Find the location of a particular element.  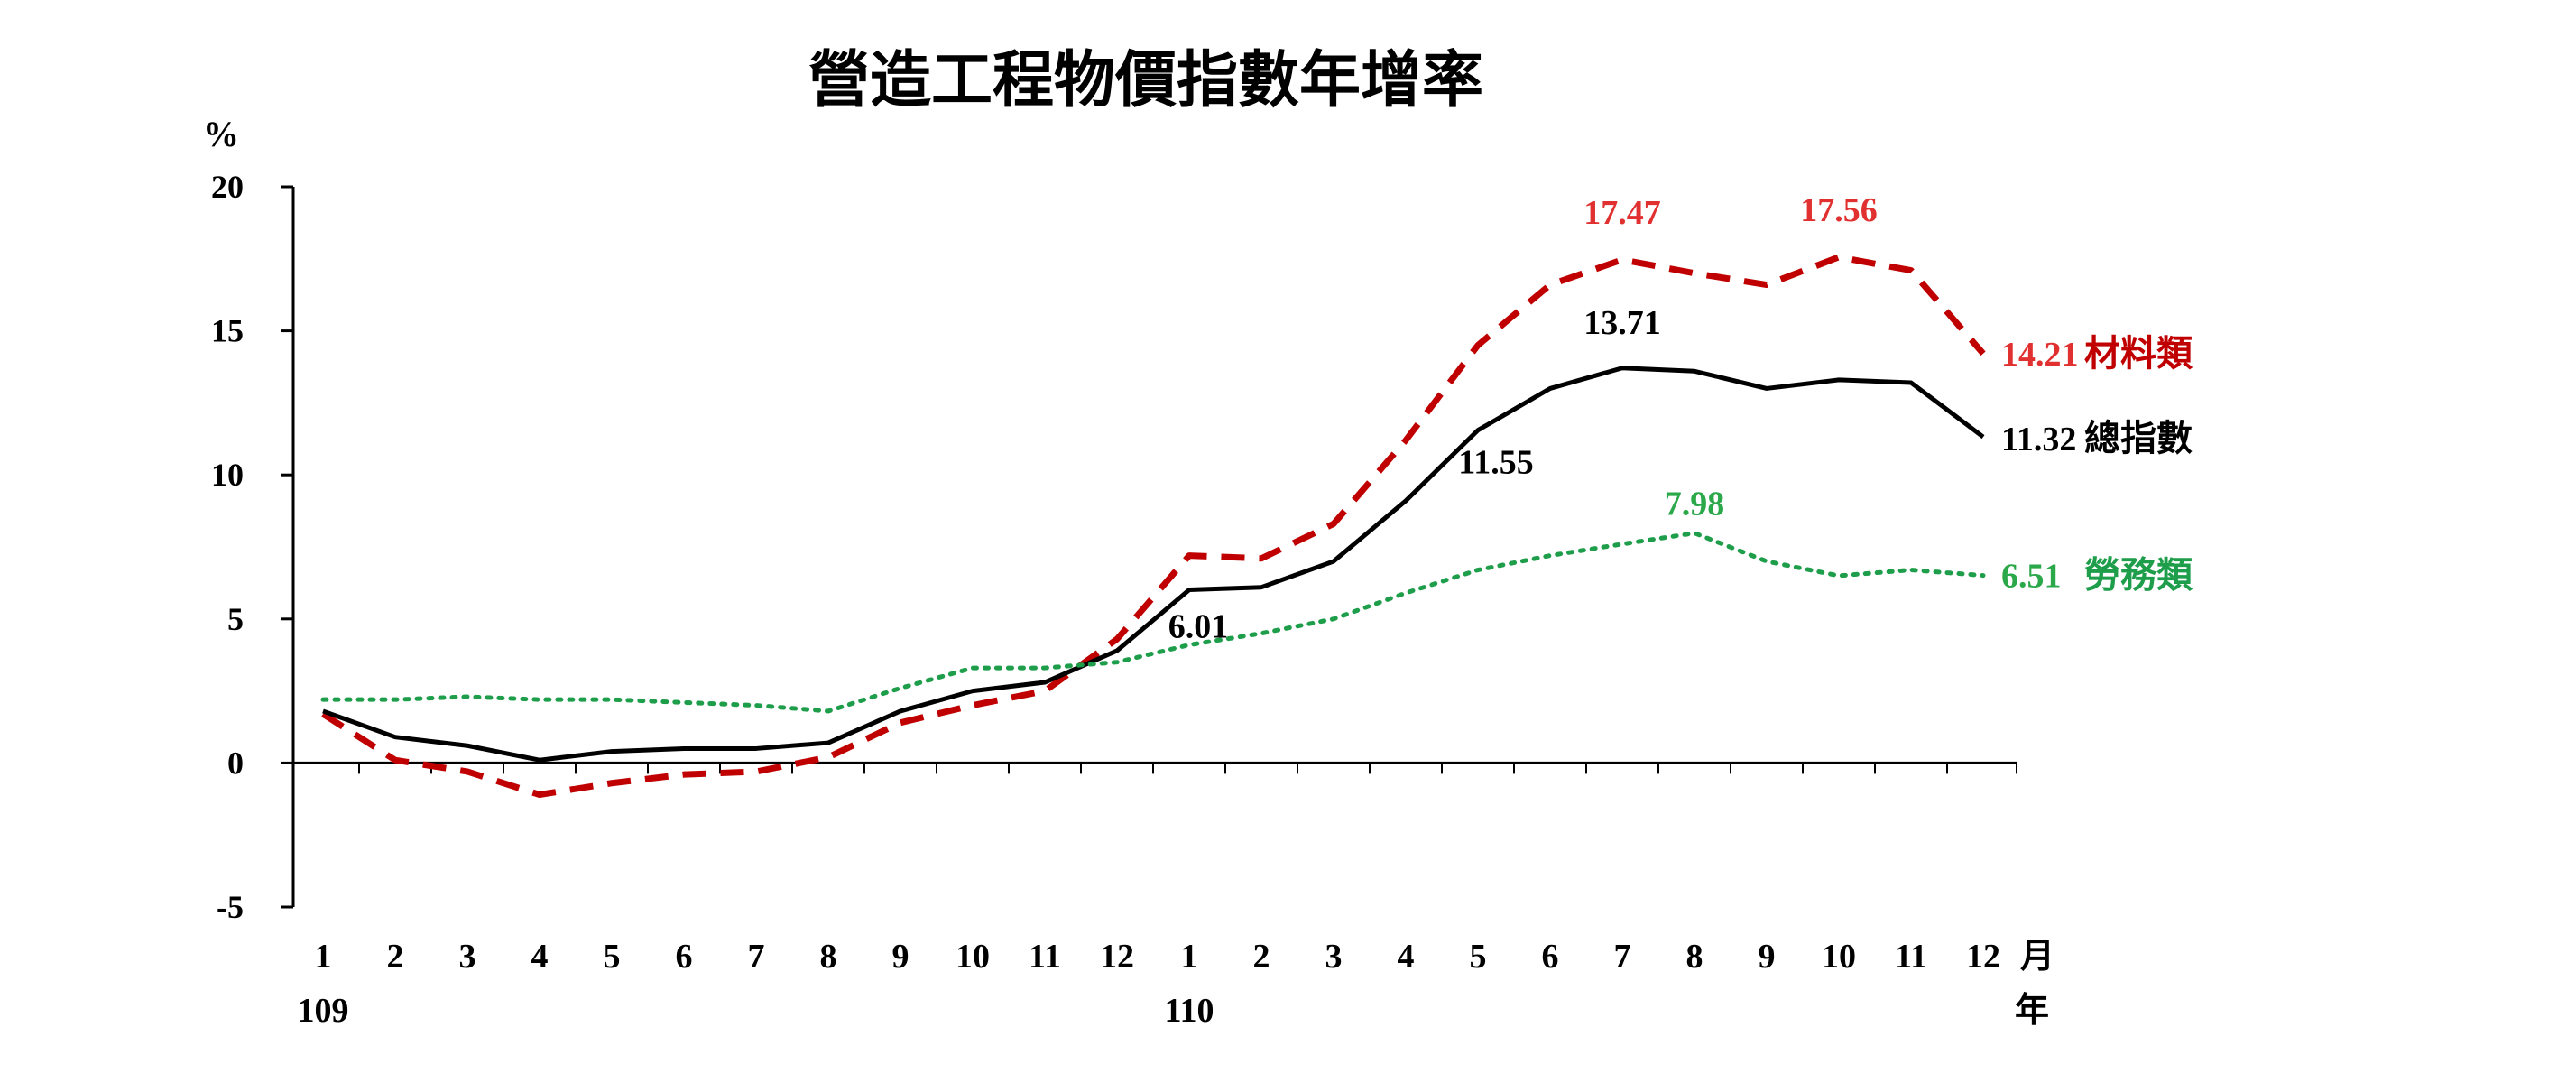

chart-title: 營造工程物價指數年增率 is located at coordinates (1145, 80).